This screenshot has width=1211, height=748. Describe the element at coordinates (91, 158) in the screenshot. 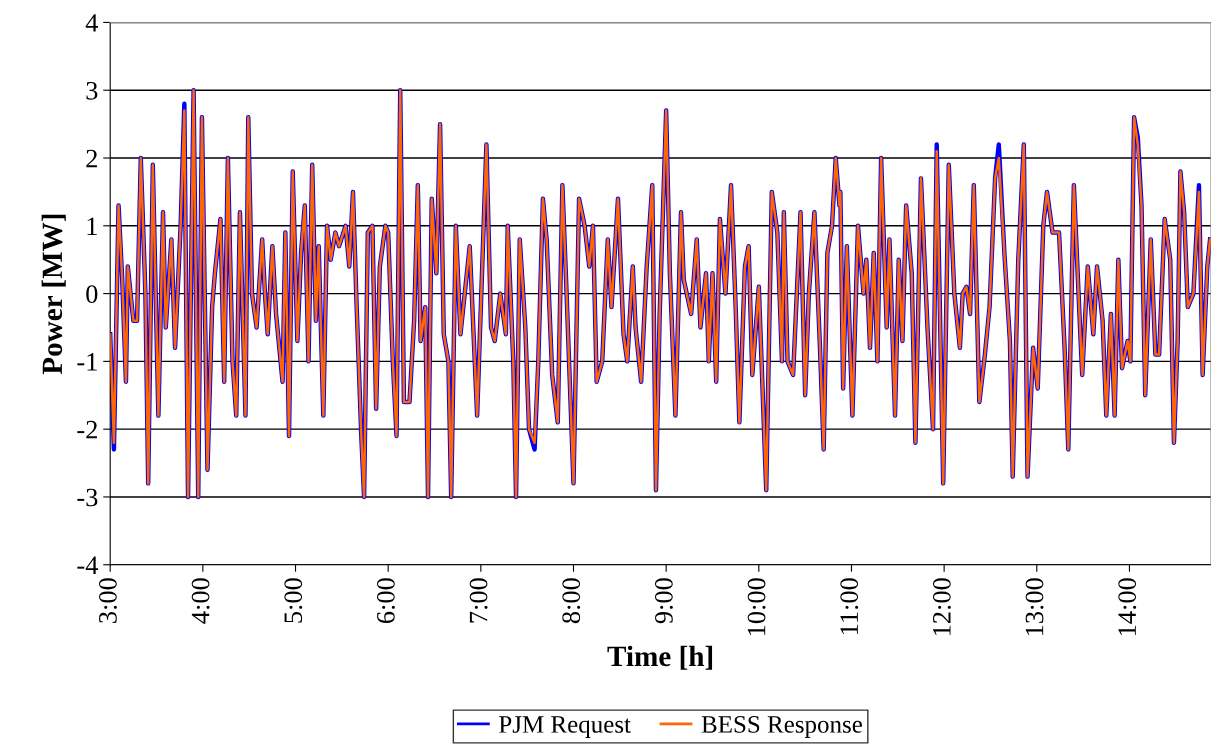

I see `y-tick-label: 2` at that location.